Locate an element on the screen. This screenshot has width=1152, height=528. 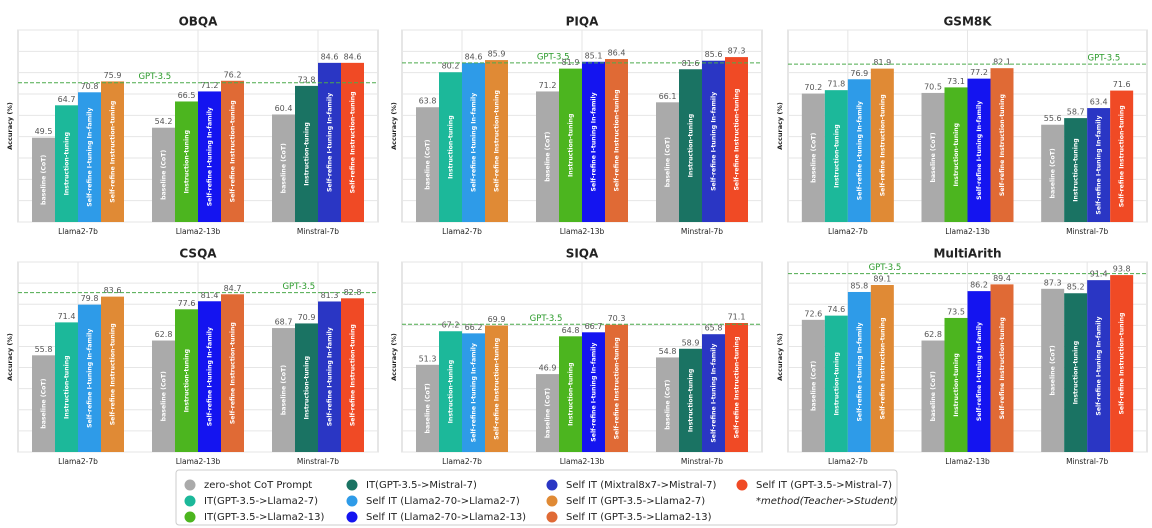
value-label: 74.6 is located at coordinates (836, 309).